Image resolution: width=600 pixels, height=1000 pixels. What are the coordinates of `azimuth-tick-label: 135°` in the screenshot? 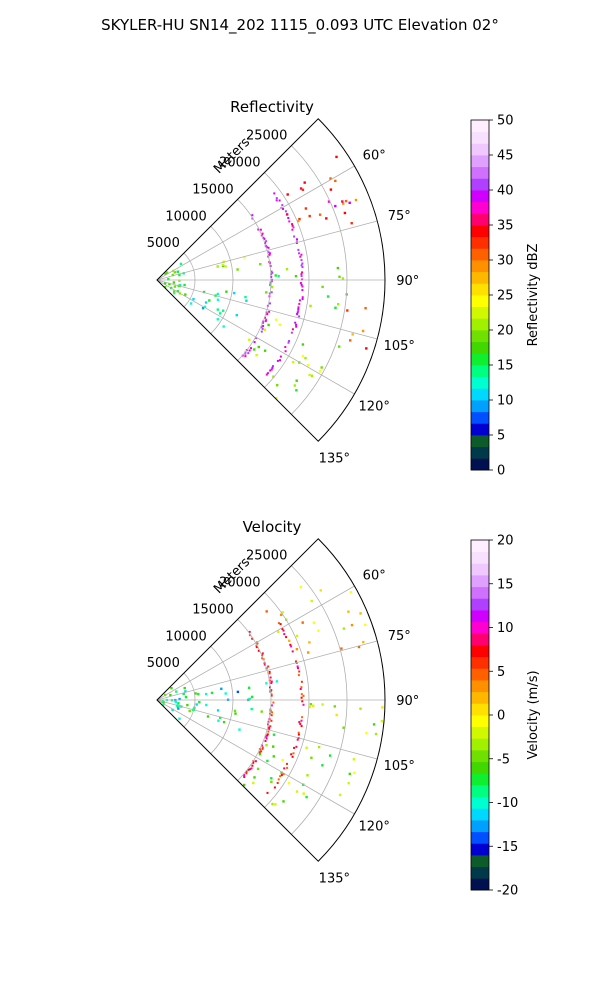 It's located at (334, 878).